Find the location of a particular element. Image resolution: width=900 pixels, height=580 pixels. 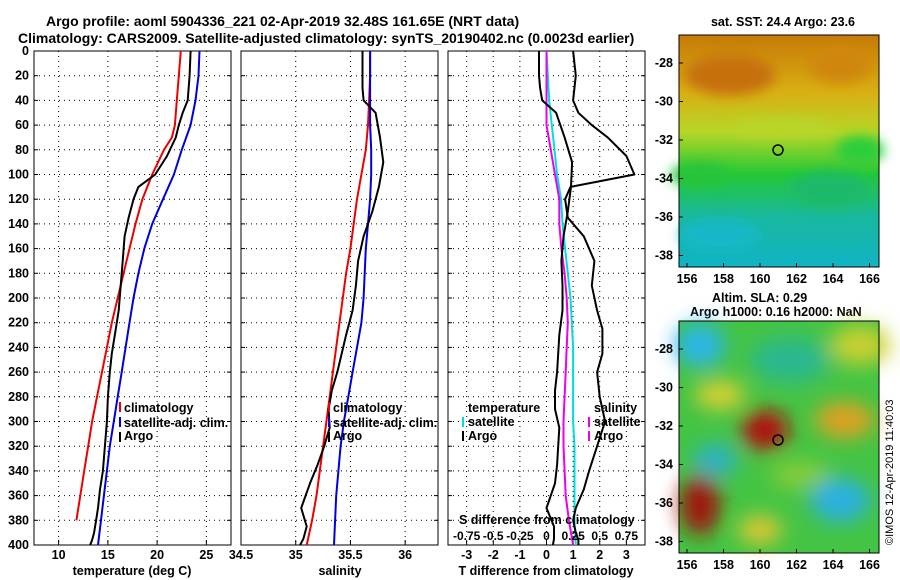

x-tick-label: 35.5 is located at coordinates (350, 555).